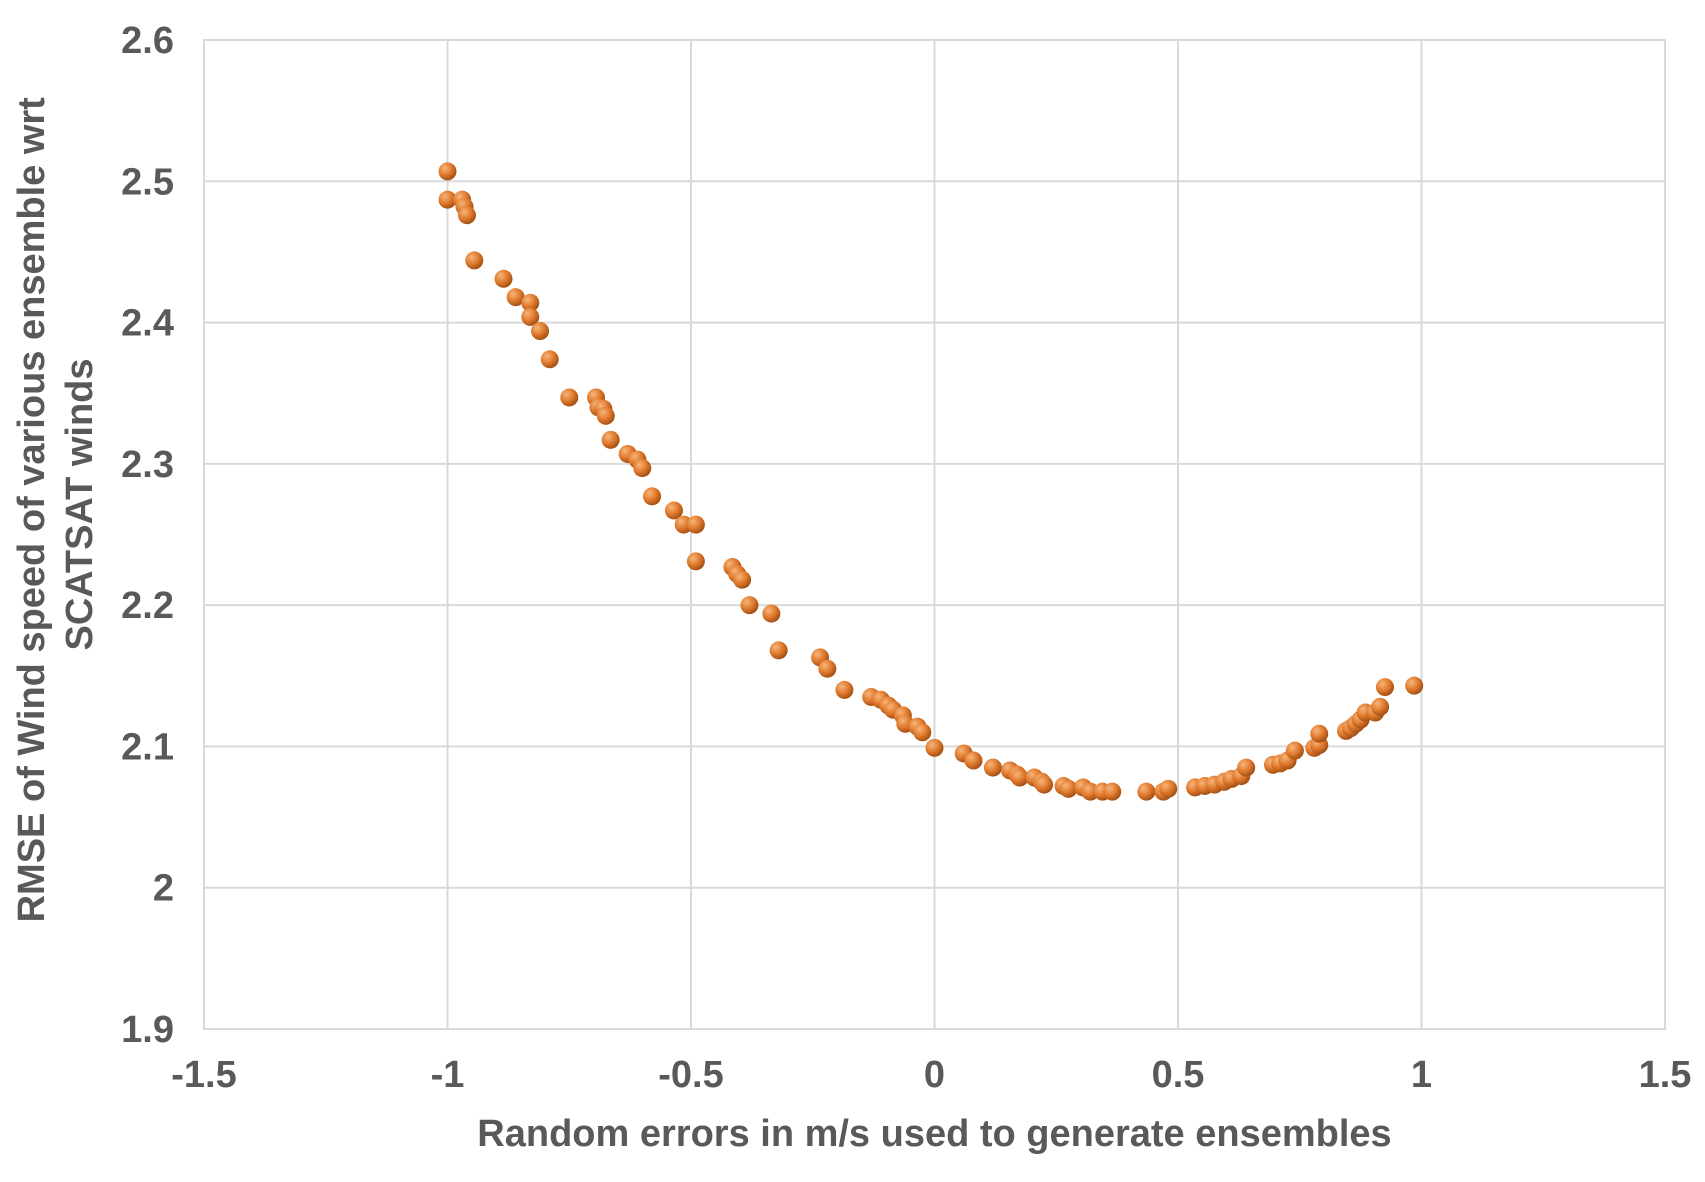 This screenshot has height=1182, width=1705. What do you see at coordinates (147, 535) in the screenshot?
I see `y-tick-labels: 1.9 2 2.1 2.2 2.3 2.4 2.5 2.6` at bounding box center [147, 535].